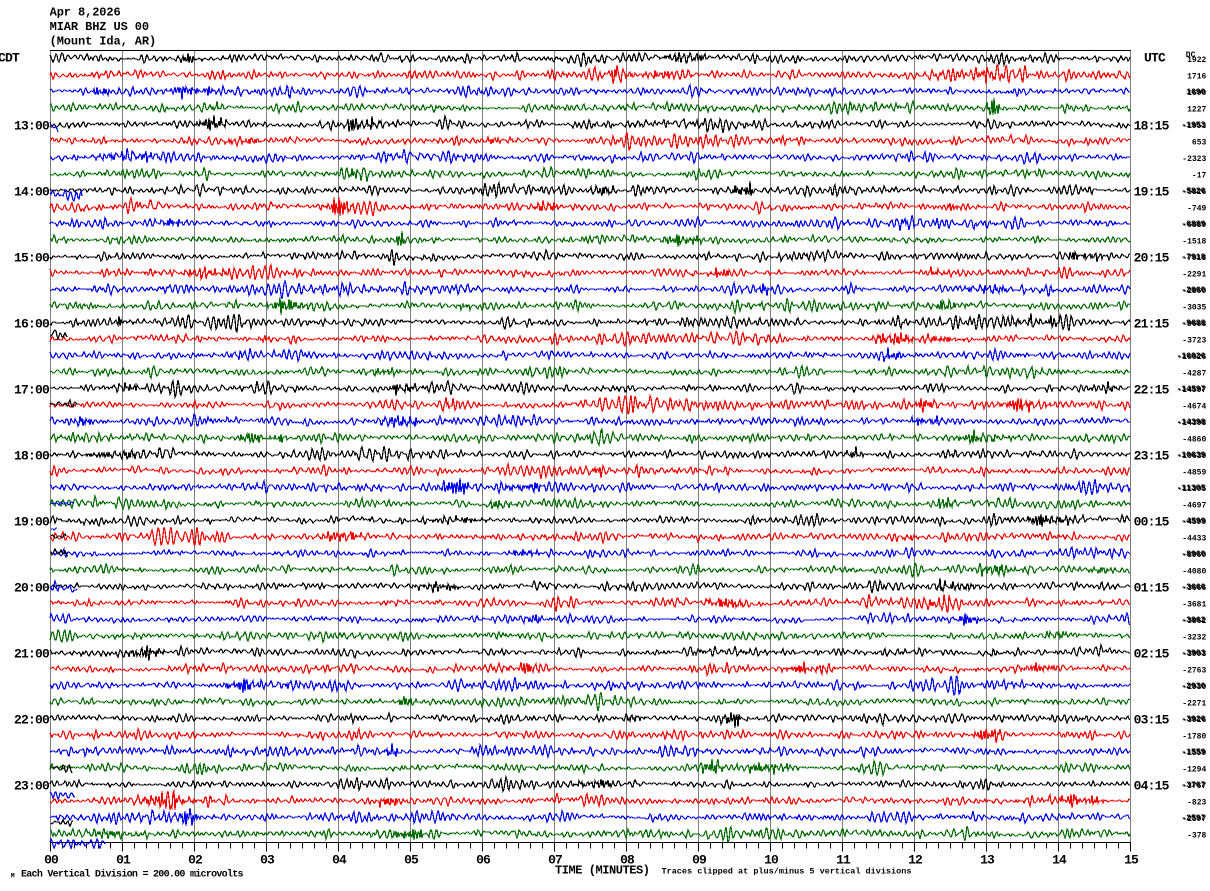  Describe the element at coordinates (1152, 654) in the screenshot. I see `svg-text: 02:15` at that location.